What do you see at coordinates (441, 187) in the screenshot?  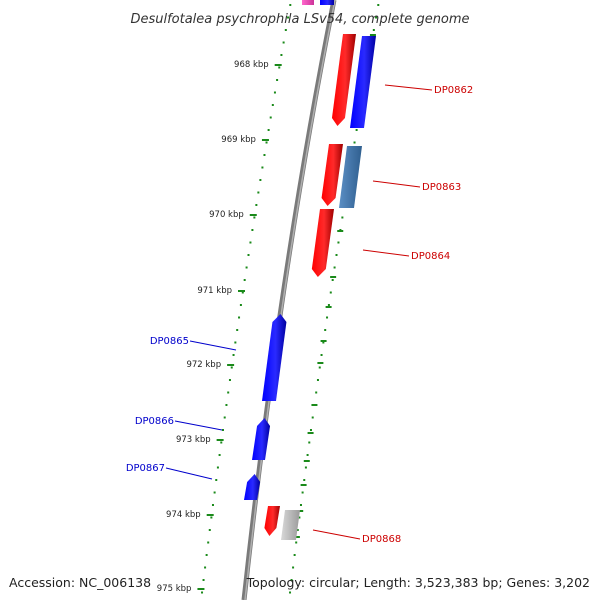 I see `gene-label: DP0863` at bounding box center [441, 187].